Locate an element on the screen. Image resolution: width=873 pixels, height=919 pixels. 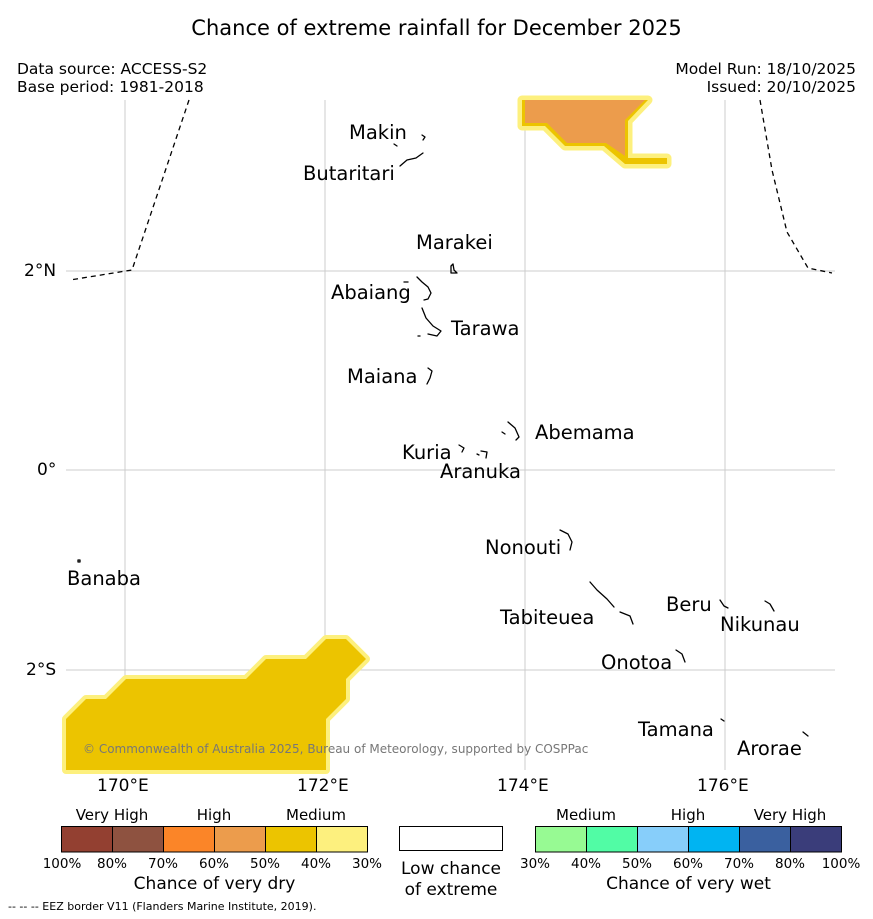
island-tabiteuea-north is located at coordinates (602, 594).